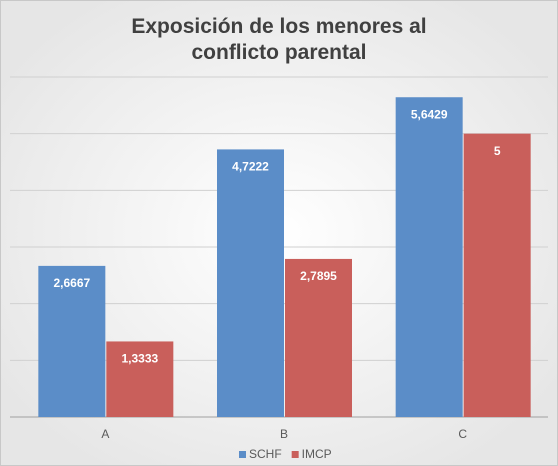  I want to click on legend-label: IMCP, so click(317, 454).